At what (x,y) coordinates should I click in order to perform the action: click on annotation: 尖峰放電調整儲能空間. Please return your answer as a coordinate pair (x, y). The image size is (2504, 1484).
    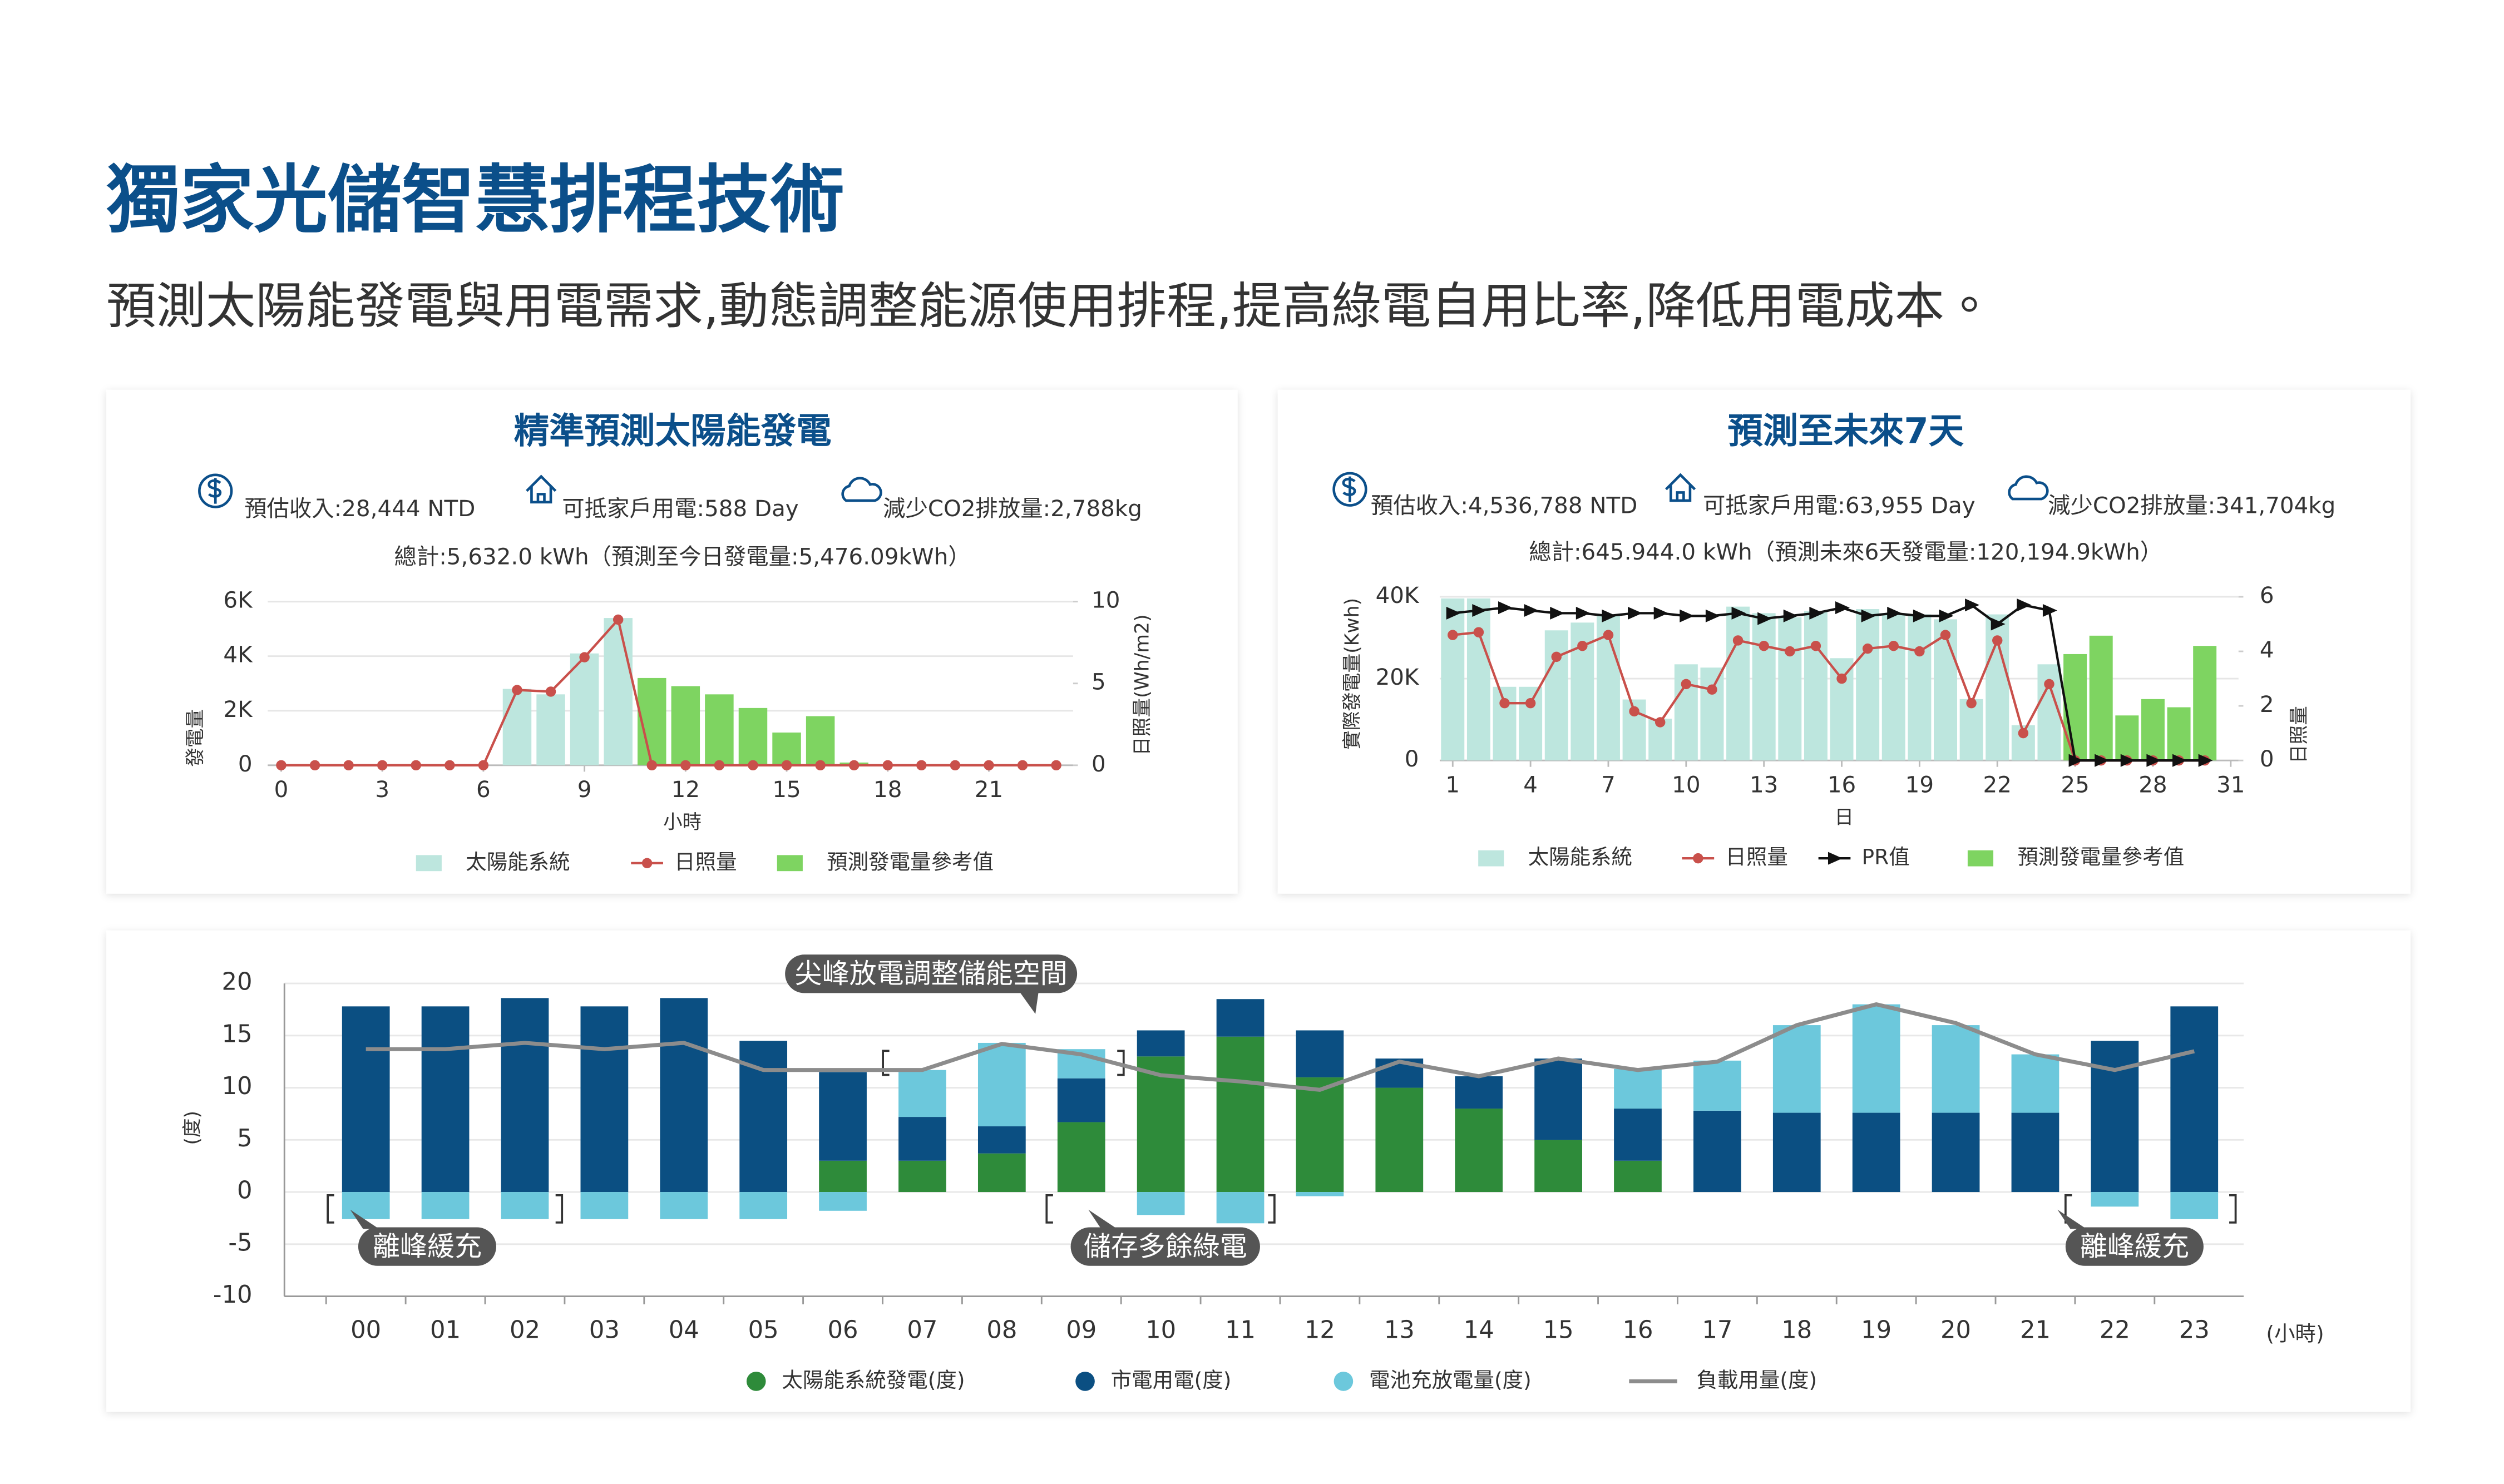
    Looking at the image, I should click on (931, 984).